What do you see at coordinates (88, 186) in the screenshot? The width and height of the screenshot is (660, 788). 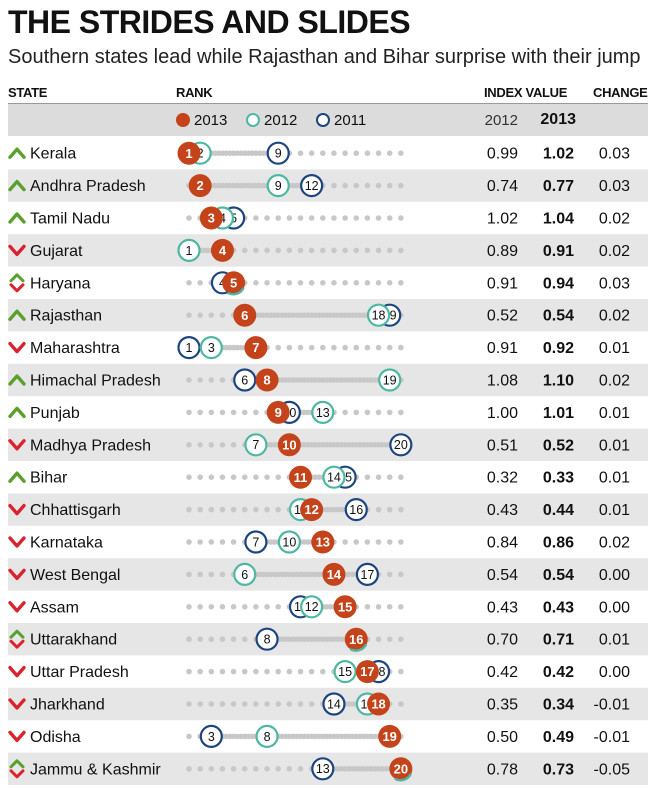 I see `state-name: Andhra Pradesh` at bounding box center [88, 186].